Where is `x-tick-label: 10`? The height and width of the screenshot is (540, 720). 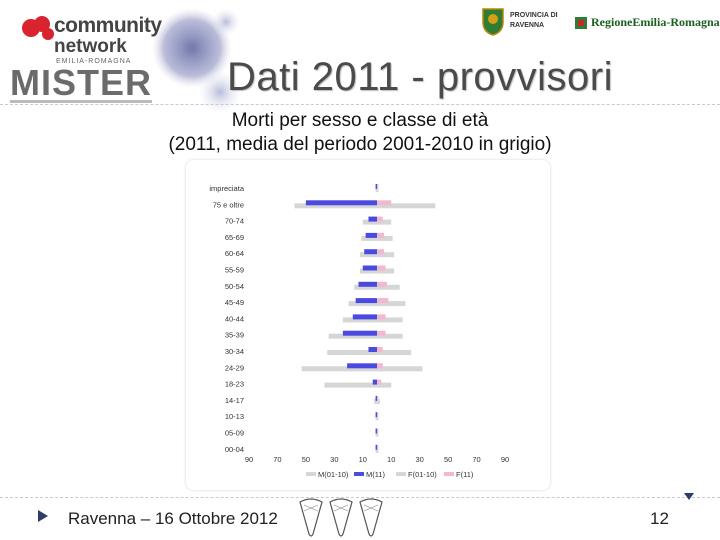
x-tick-label: 10 is located at coordinates (391, 459).